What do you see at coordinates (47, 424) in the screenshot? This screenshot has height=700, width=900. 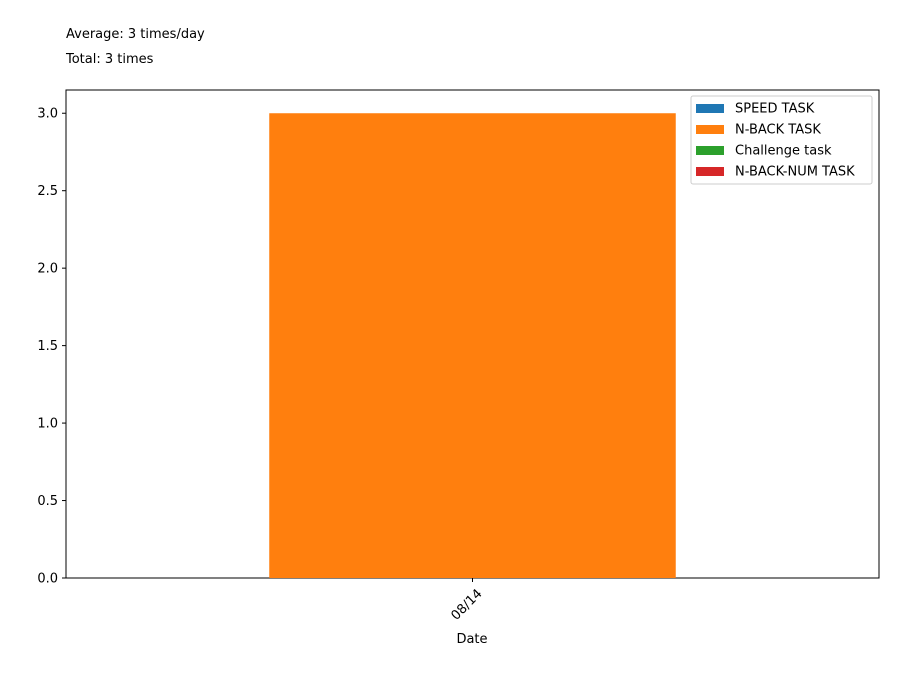 I see `y-tick-label: 1.0` at bounding box center [47, 424].